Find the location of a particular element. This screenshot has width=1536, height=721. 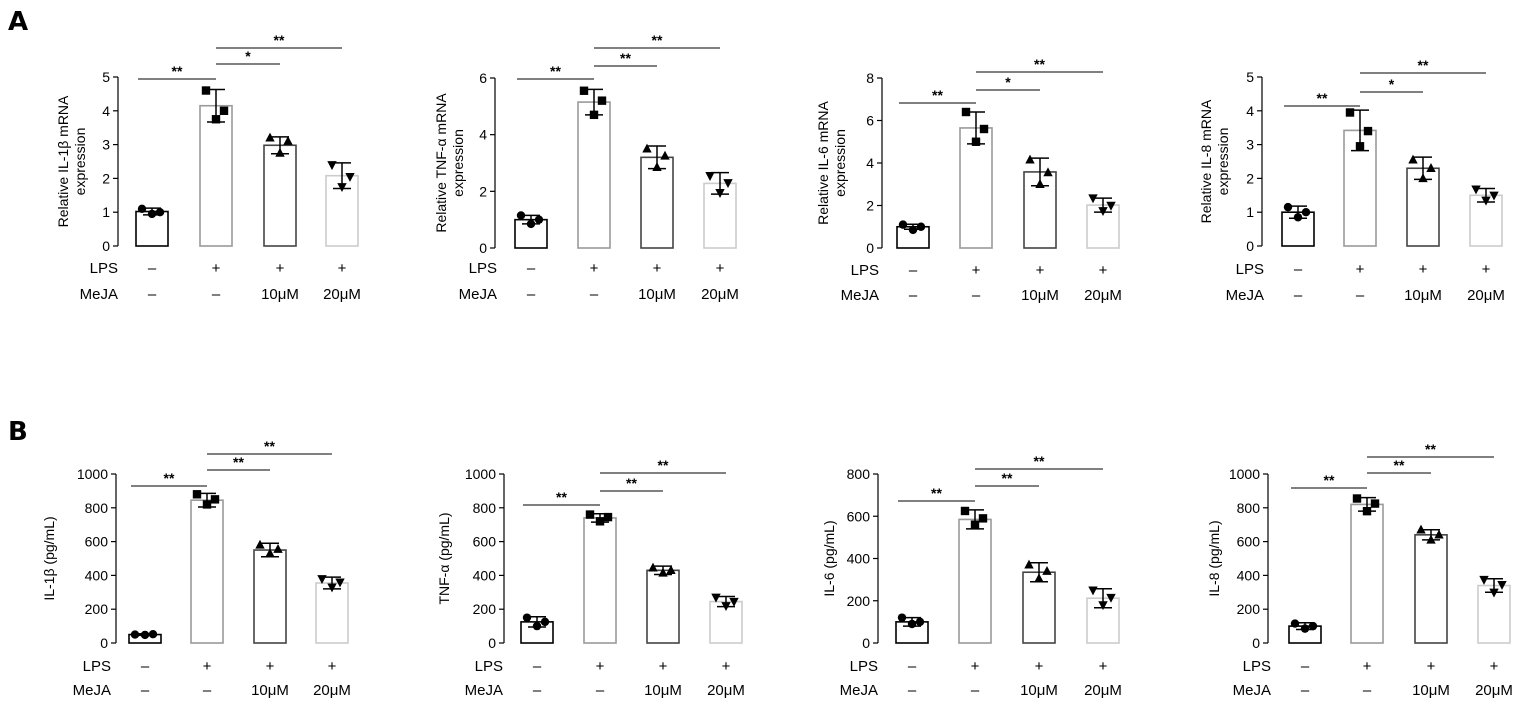

y-axis-label: Relative IL-8 mRNAexpression is located at coordinates (1214, 161).